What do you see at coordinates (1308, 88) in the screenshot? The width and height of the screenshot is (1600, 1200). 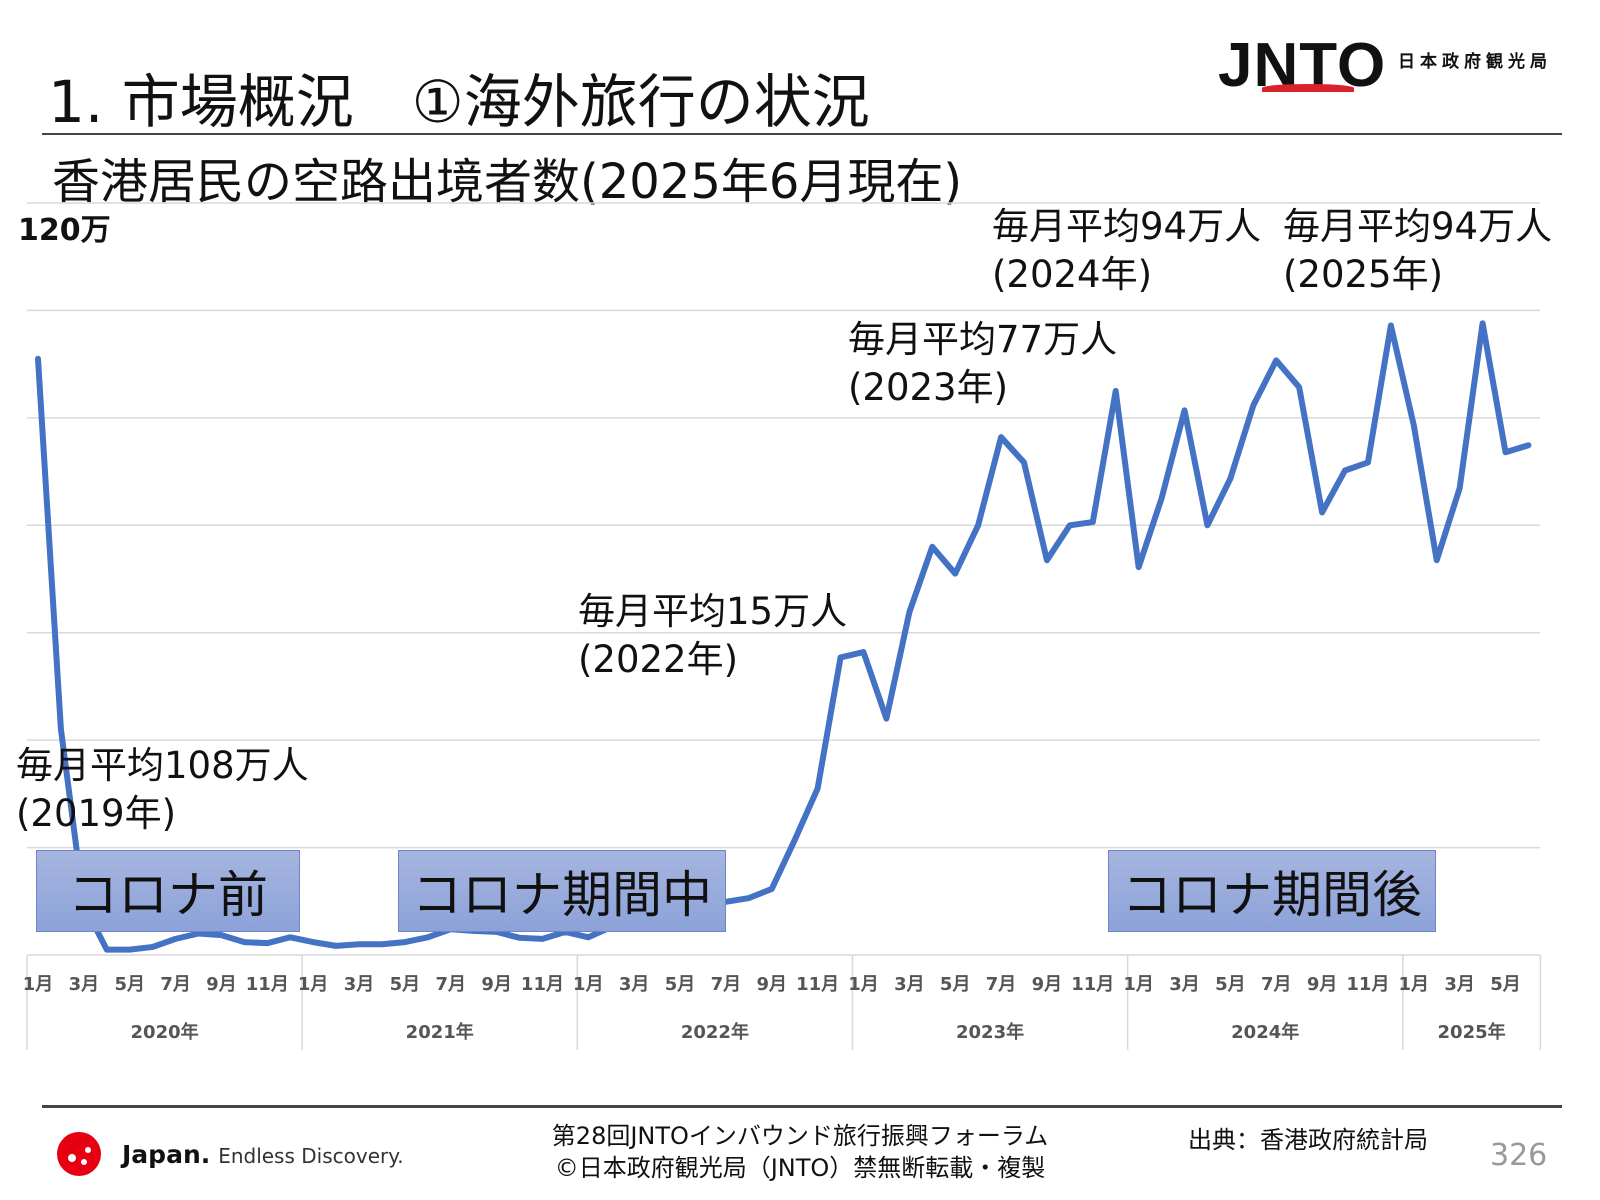 I see `jnto-logo-swoosh` at bounding box center [1308, 88].